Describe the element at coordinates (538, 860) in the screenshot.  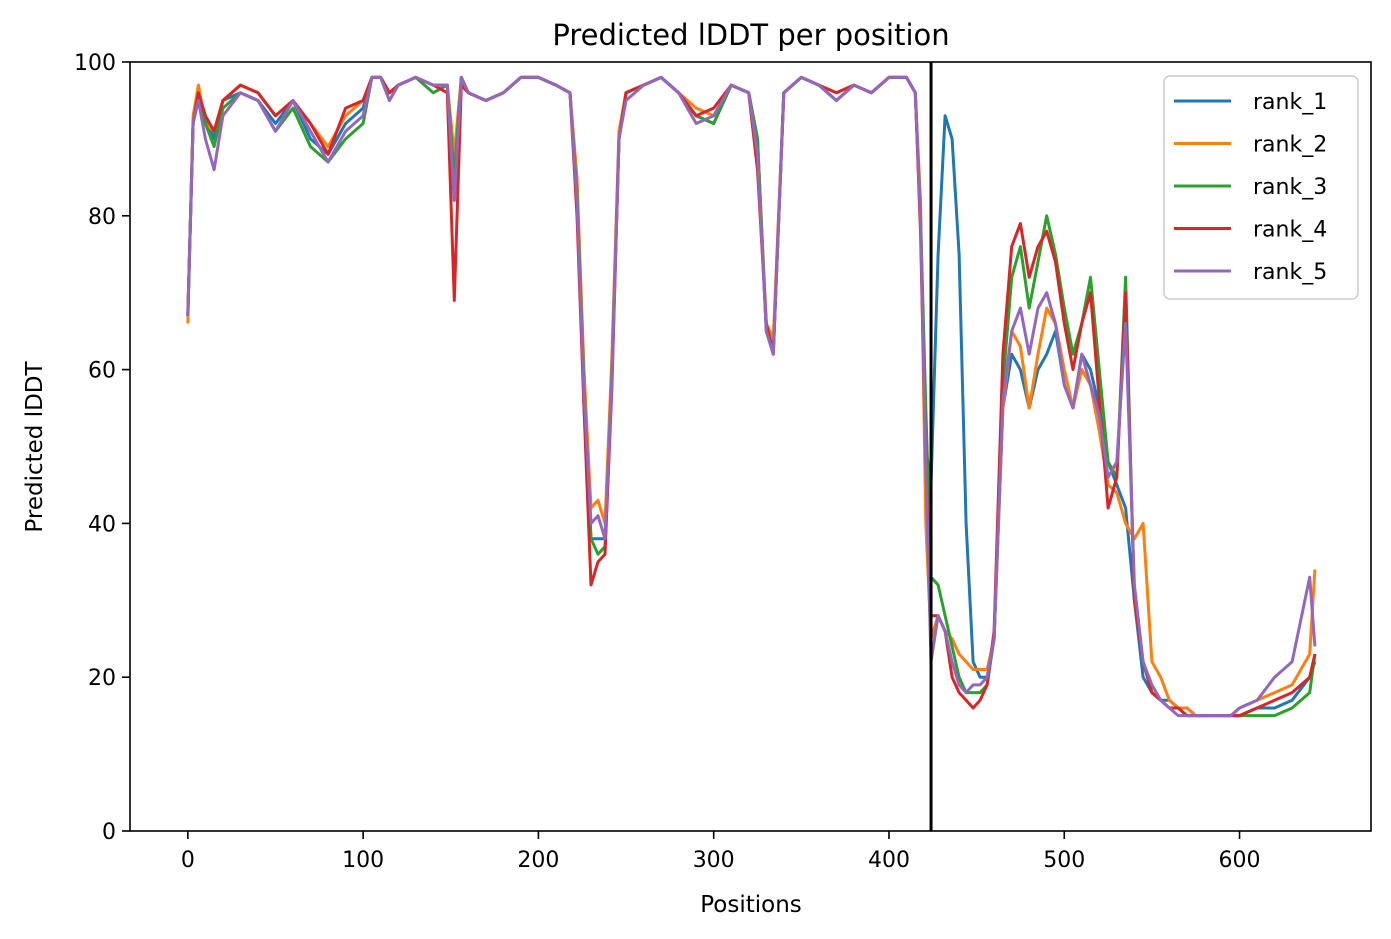
I see `x-tick-label: 200` at that location.